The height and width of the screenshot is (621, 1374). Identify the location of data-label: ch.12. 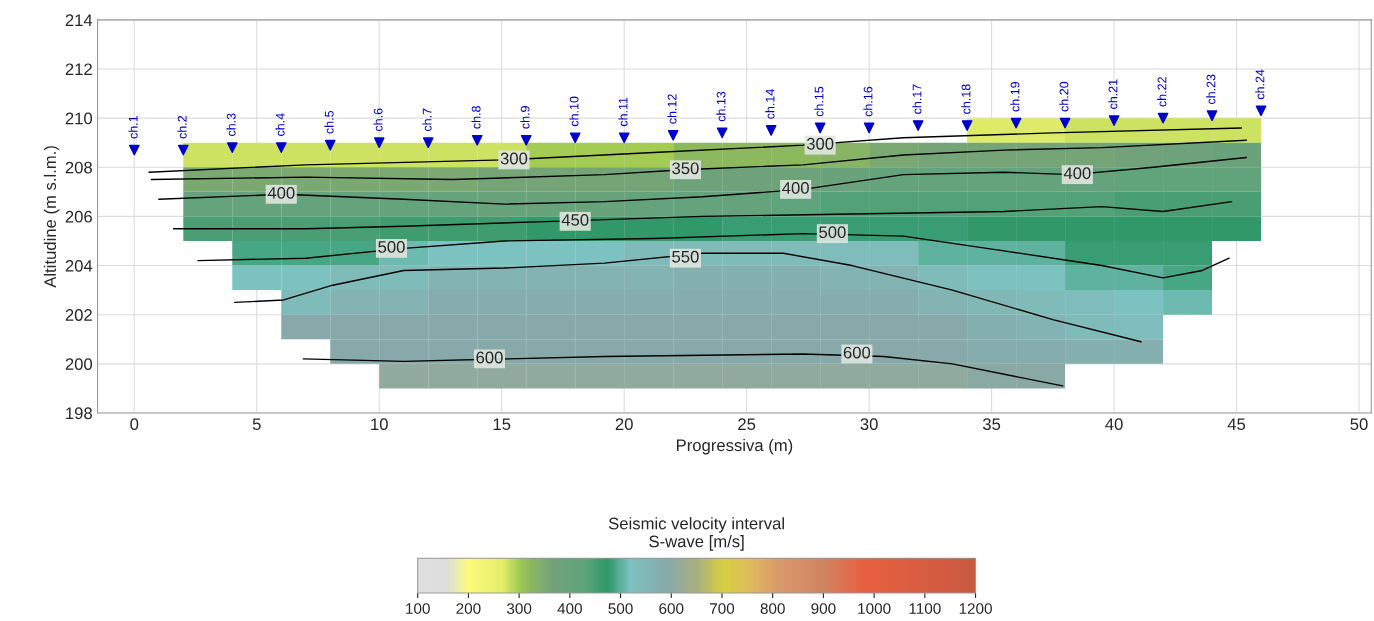
(672, 109).